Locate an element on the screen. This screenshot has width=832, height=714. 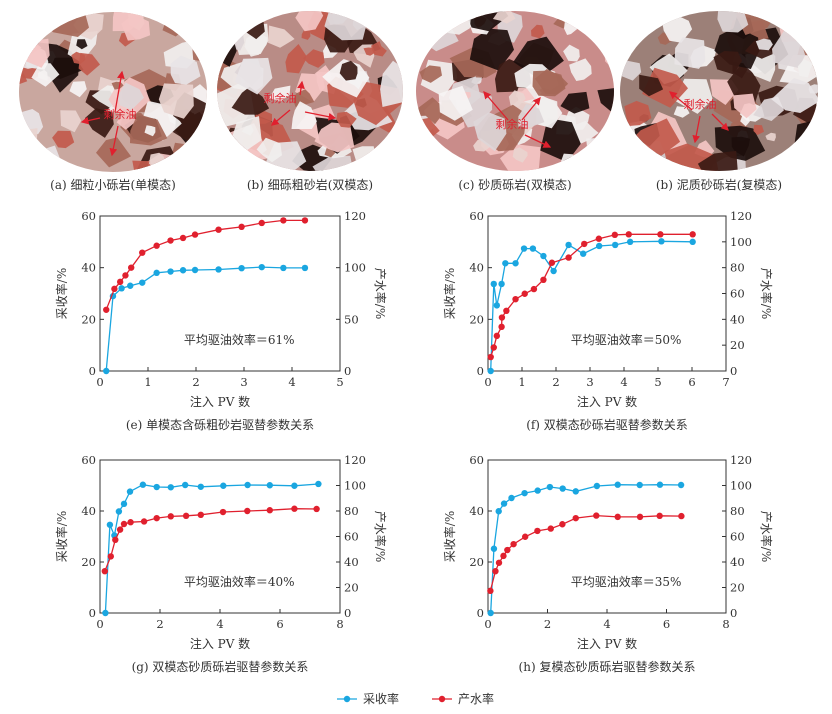
annotation-efficiency: 平均驱油效率＝40% is located at coordinates (239, 581).